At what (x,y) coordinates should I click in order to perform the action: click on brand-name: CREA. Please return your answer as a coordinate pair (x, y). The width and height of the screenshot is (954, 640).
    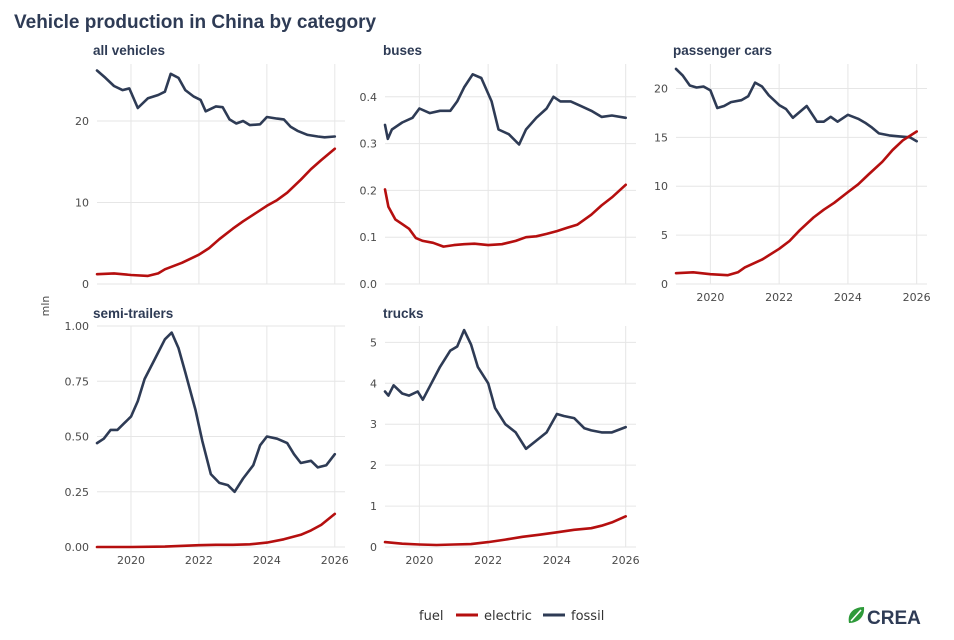
    Looking at the image, I should click on (894, 618).